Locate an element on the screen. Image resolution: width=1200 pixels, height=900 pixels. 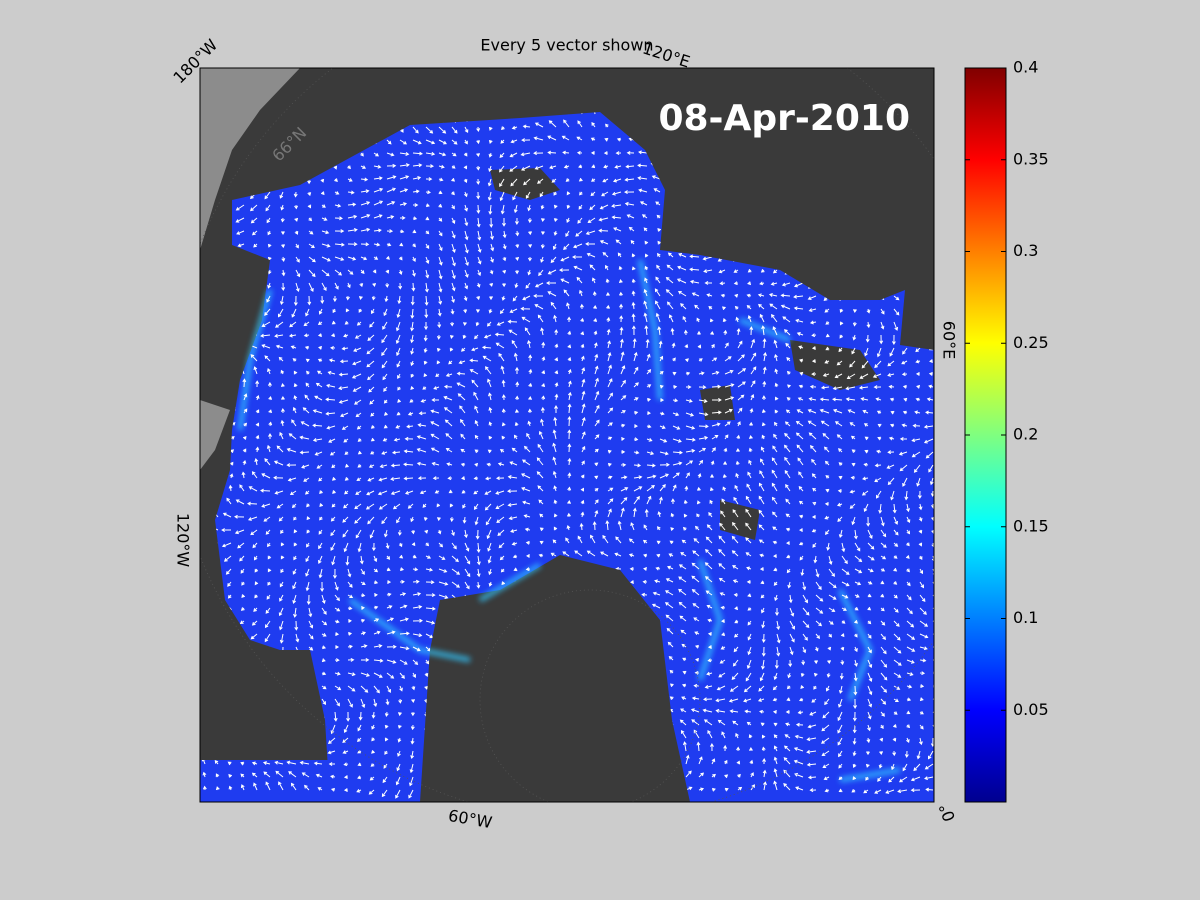
colorbar is located at coordinates (985, 435).